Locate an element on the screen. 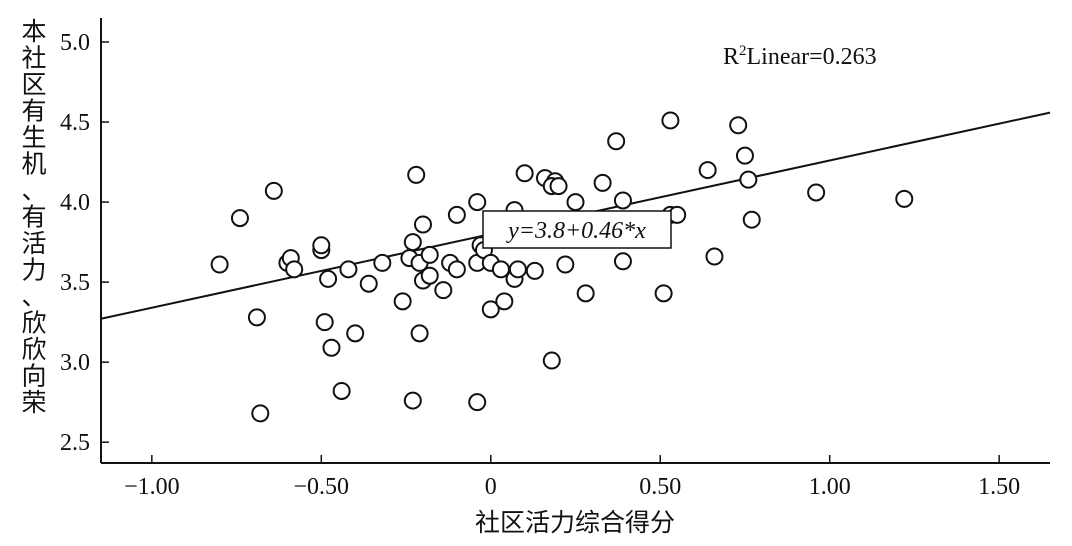 The width and height of the screenshot is (1072, 546). r-squared-label: R2Linear=0.263 is located at coordinates (800, 56).